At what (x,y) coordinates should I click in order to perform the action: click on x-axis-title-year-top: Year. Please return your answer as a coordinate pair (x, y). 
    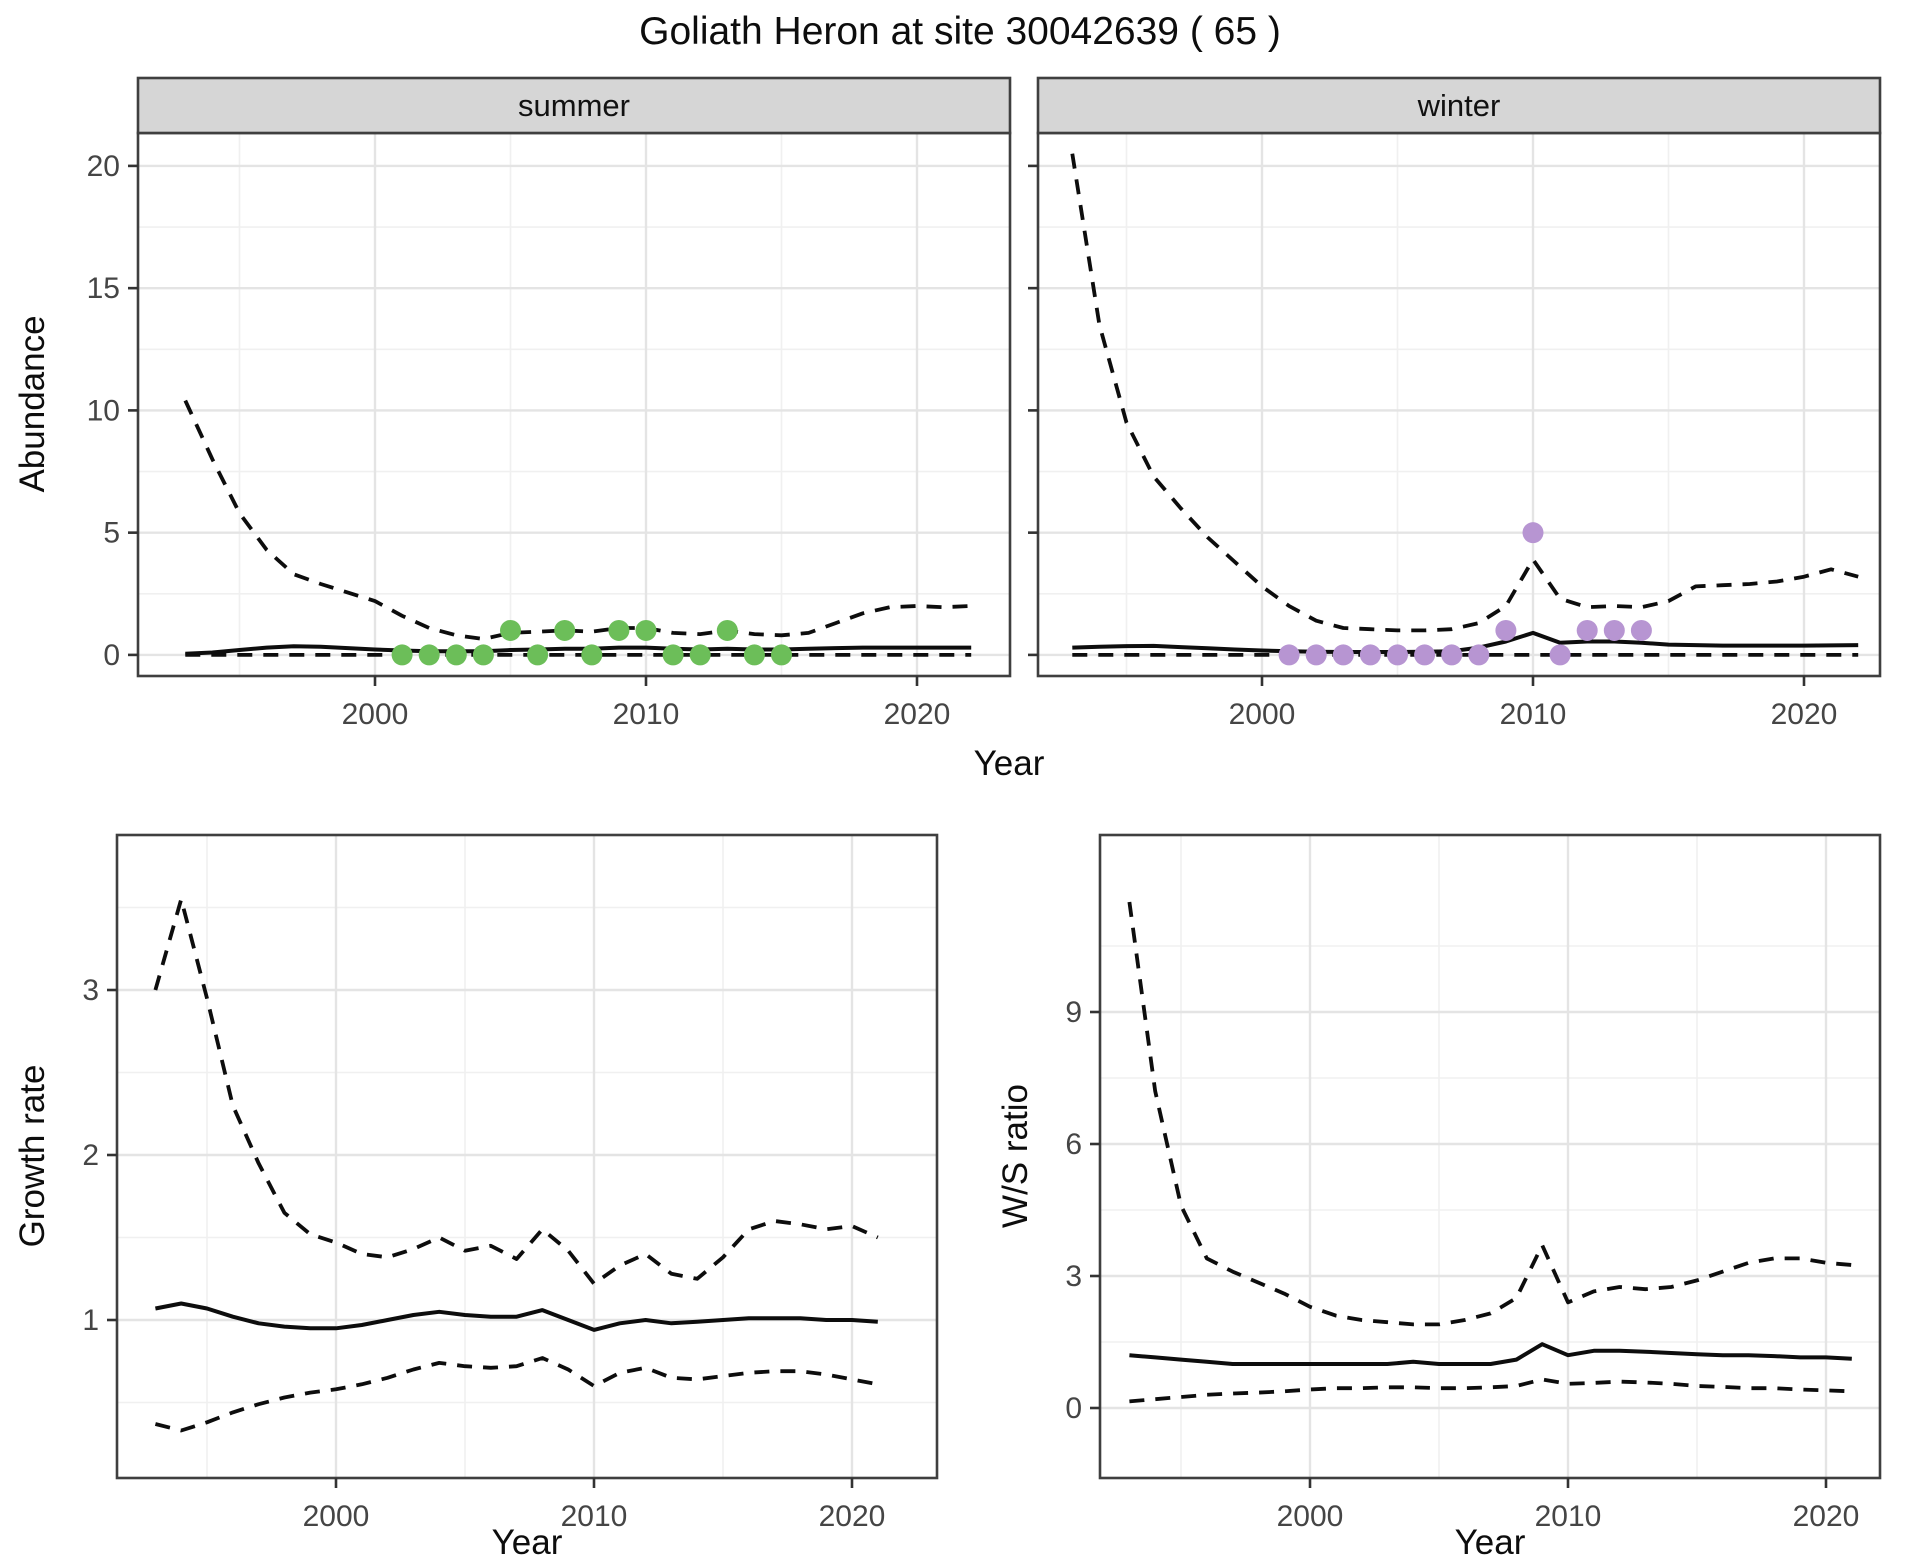
    Looking at the image, I should click on (1009, 763).